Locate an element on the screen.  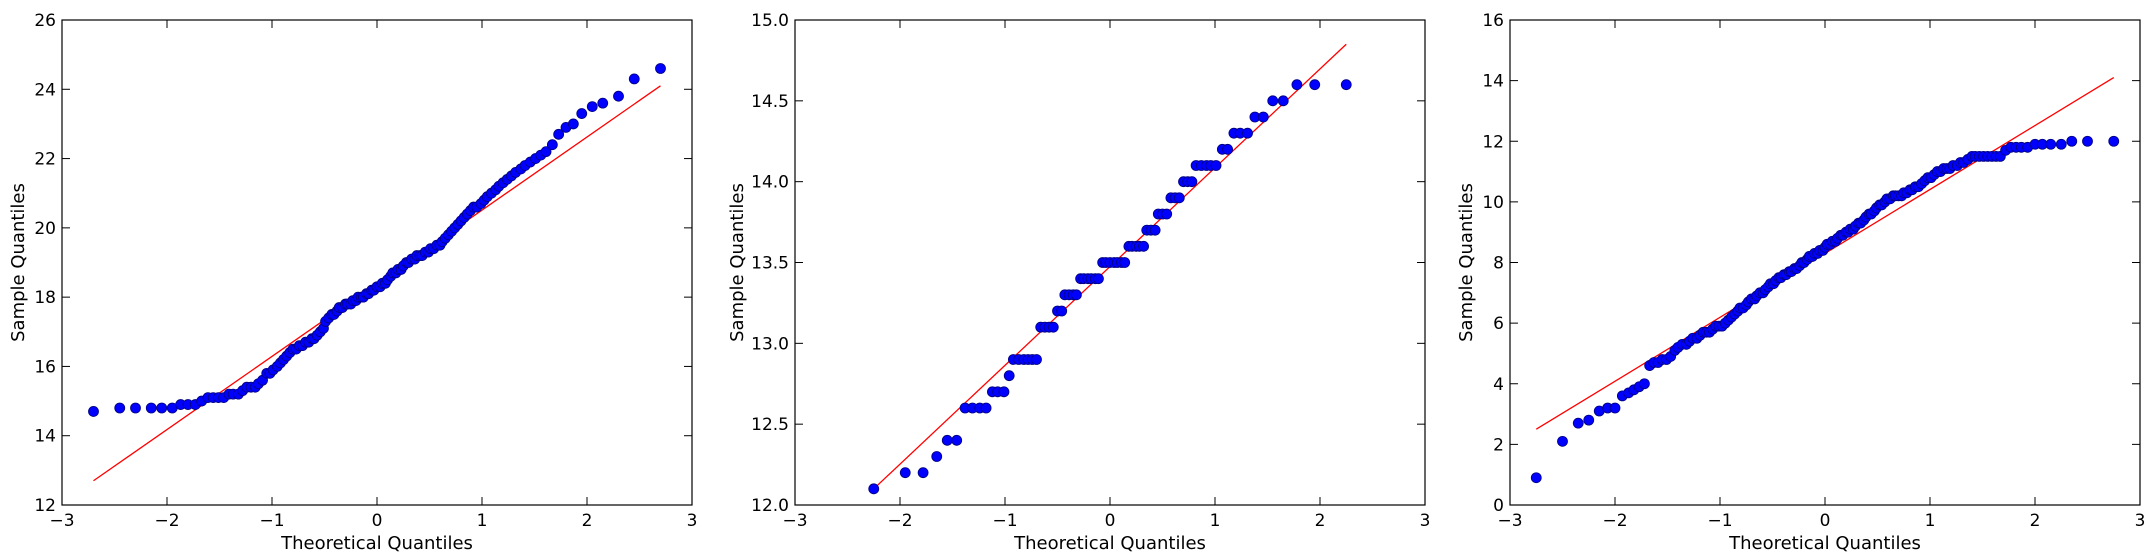
y-tick-label: 13.0 is located at coordinates (770, 344).